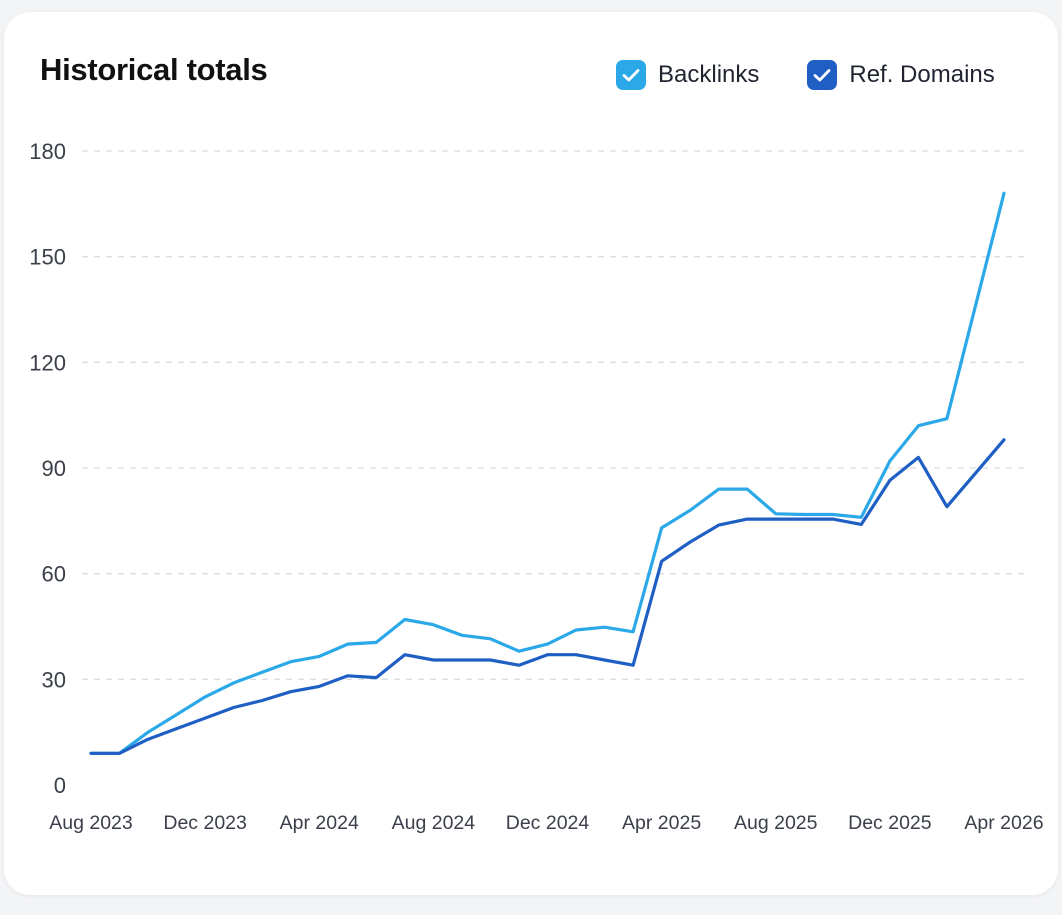 This screenshot has height=915, width=1062. What do you see at coordinates (776, 823) in the screenshot?
I see `x-tick-label: Aug 2025` at bounding box center [776, 823].